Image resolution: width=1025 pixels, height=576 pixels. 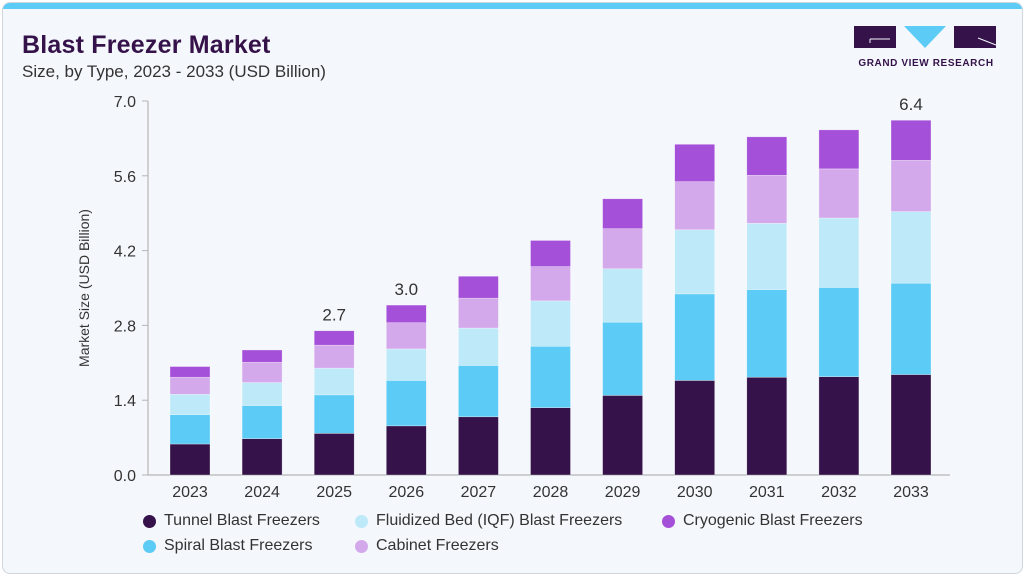 What do you see at coordinates (512, 6) in the screenshot?
I see `top-accent-bar` at bounding box center [512, 6].